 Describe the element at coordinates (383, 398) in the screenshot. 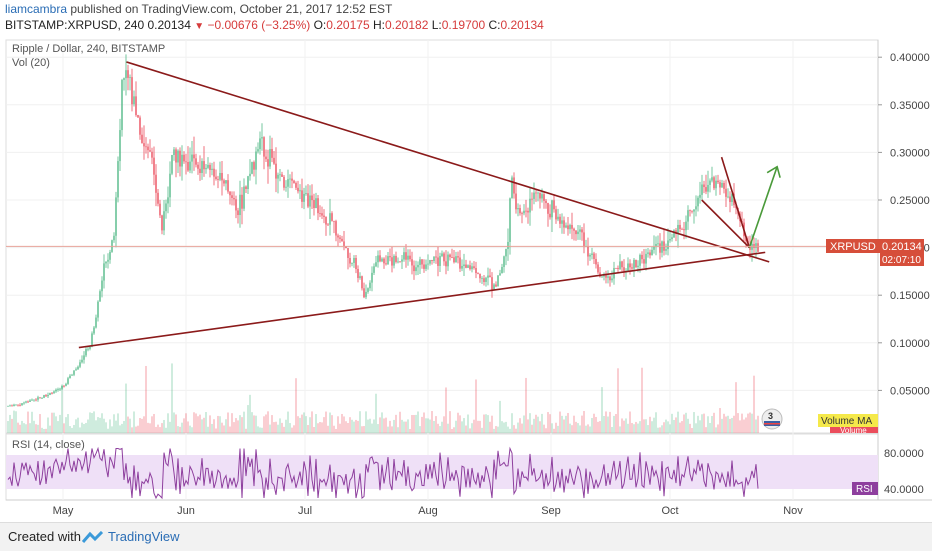

I see `volume-bars` at that location.